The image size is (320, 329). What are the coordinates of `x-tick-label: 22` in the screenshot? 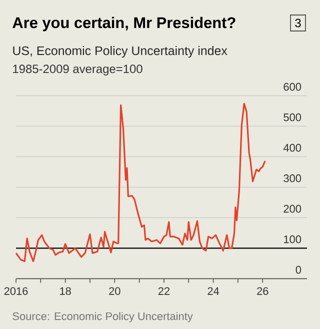 It's located at (164, 291).